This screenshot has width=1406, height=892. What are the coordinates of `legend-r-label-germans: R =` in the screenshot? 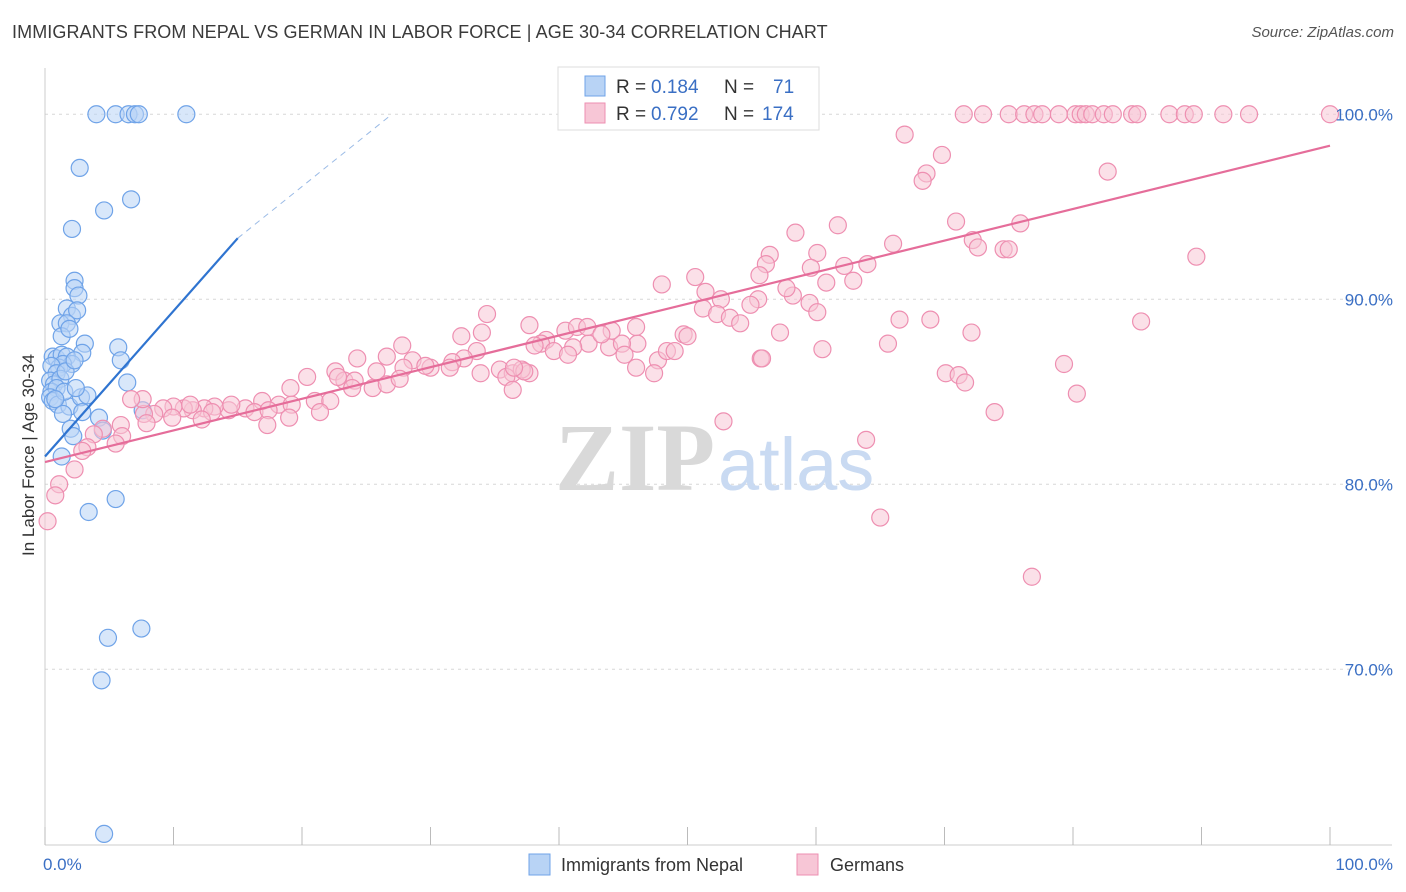 It's located at (631, 114).